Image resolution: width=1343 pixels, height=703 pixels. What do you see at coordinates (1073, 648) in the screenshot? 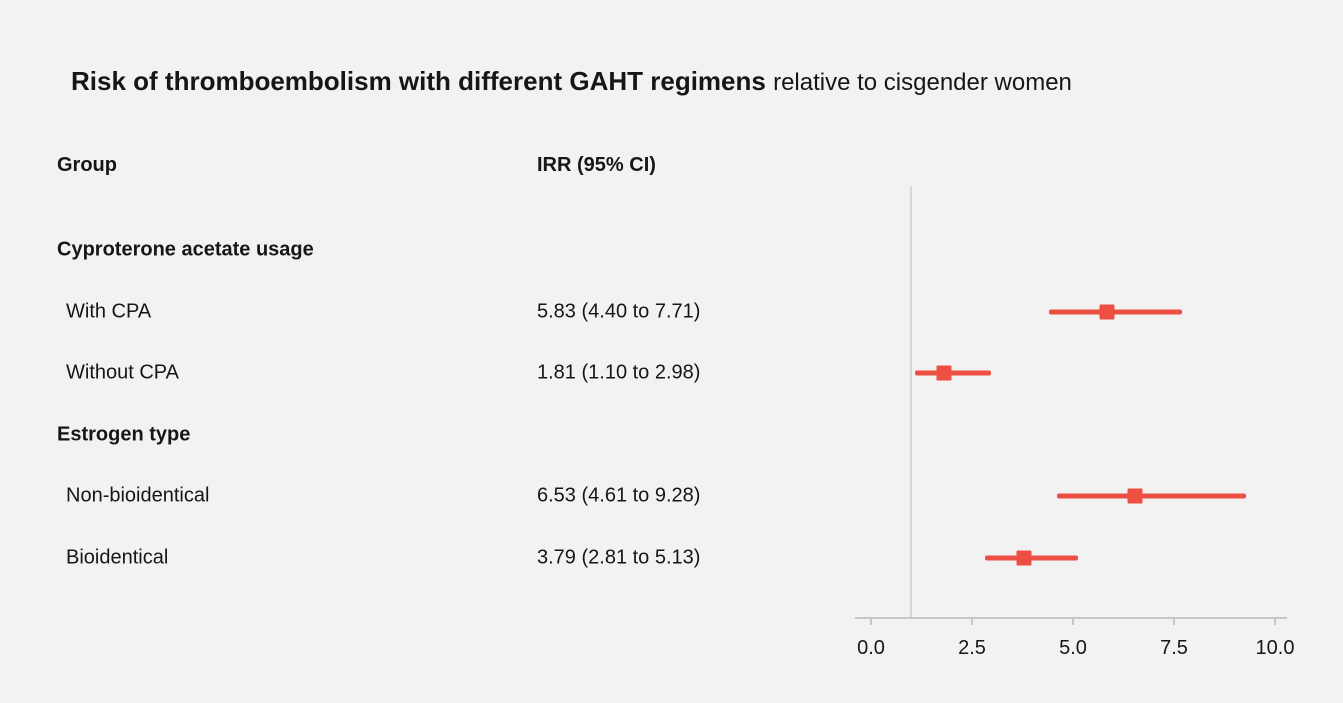
I see `x-axis-tick-label: 5.0` at bounding box center [1073, 648].